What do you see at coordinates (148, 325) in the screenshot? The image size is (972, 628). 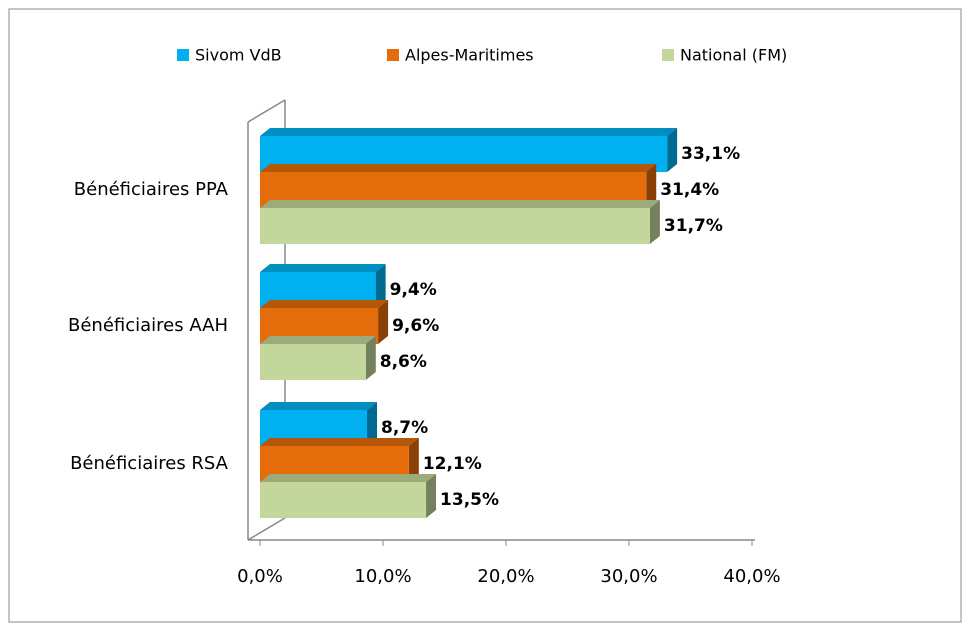 I see `y-tick-label: Bénéficiaires AAH` at bounding box center [148, 325].